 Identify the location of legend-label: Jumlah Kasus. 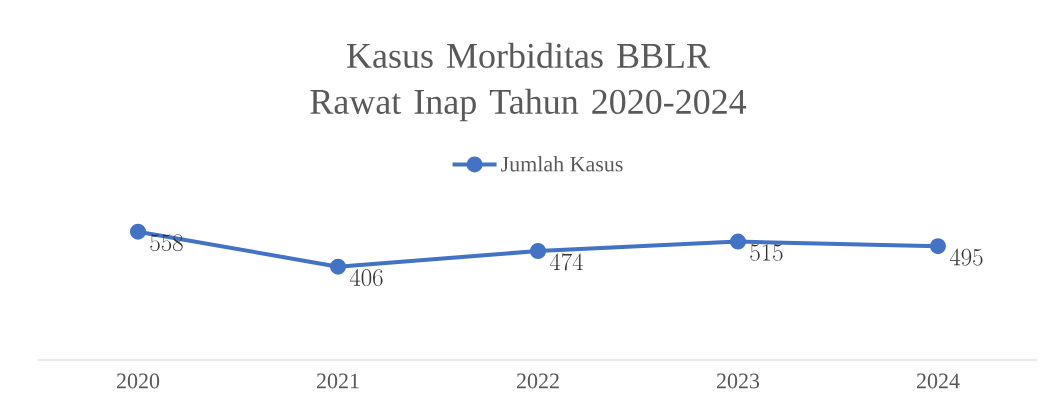
(562, 164).